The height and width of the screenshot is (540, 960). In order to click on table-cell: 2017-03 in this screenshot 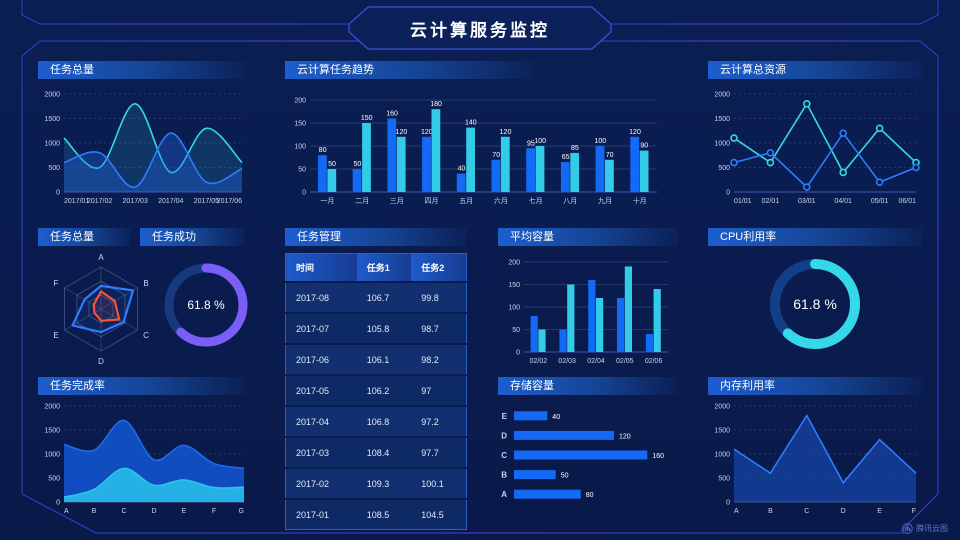, I will do `click(321, 452)`.